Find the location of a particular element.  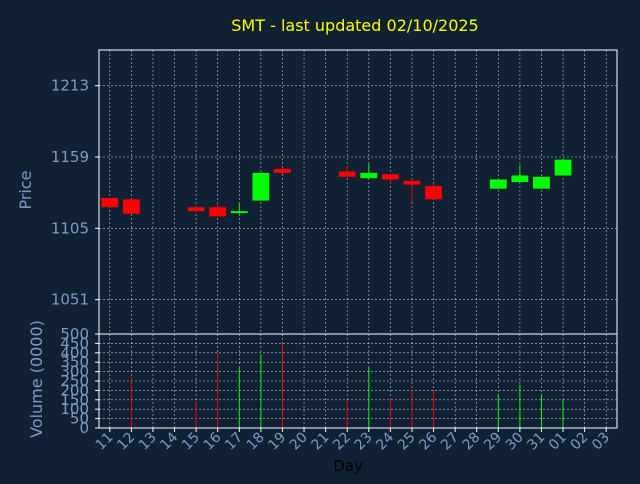

x-tick-label: 18 is located at coordinates (256, 442).